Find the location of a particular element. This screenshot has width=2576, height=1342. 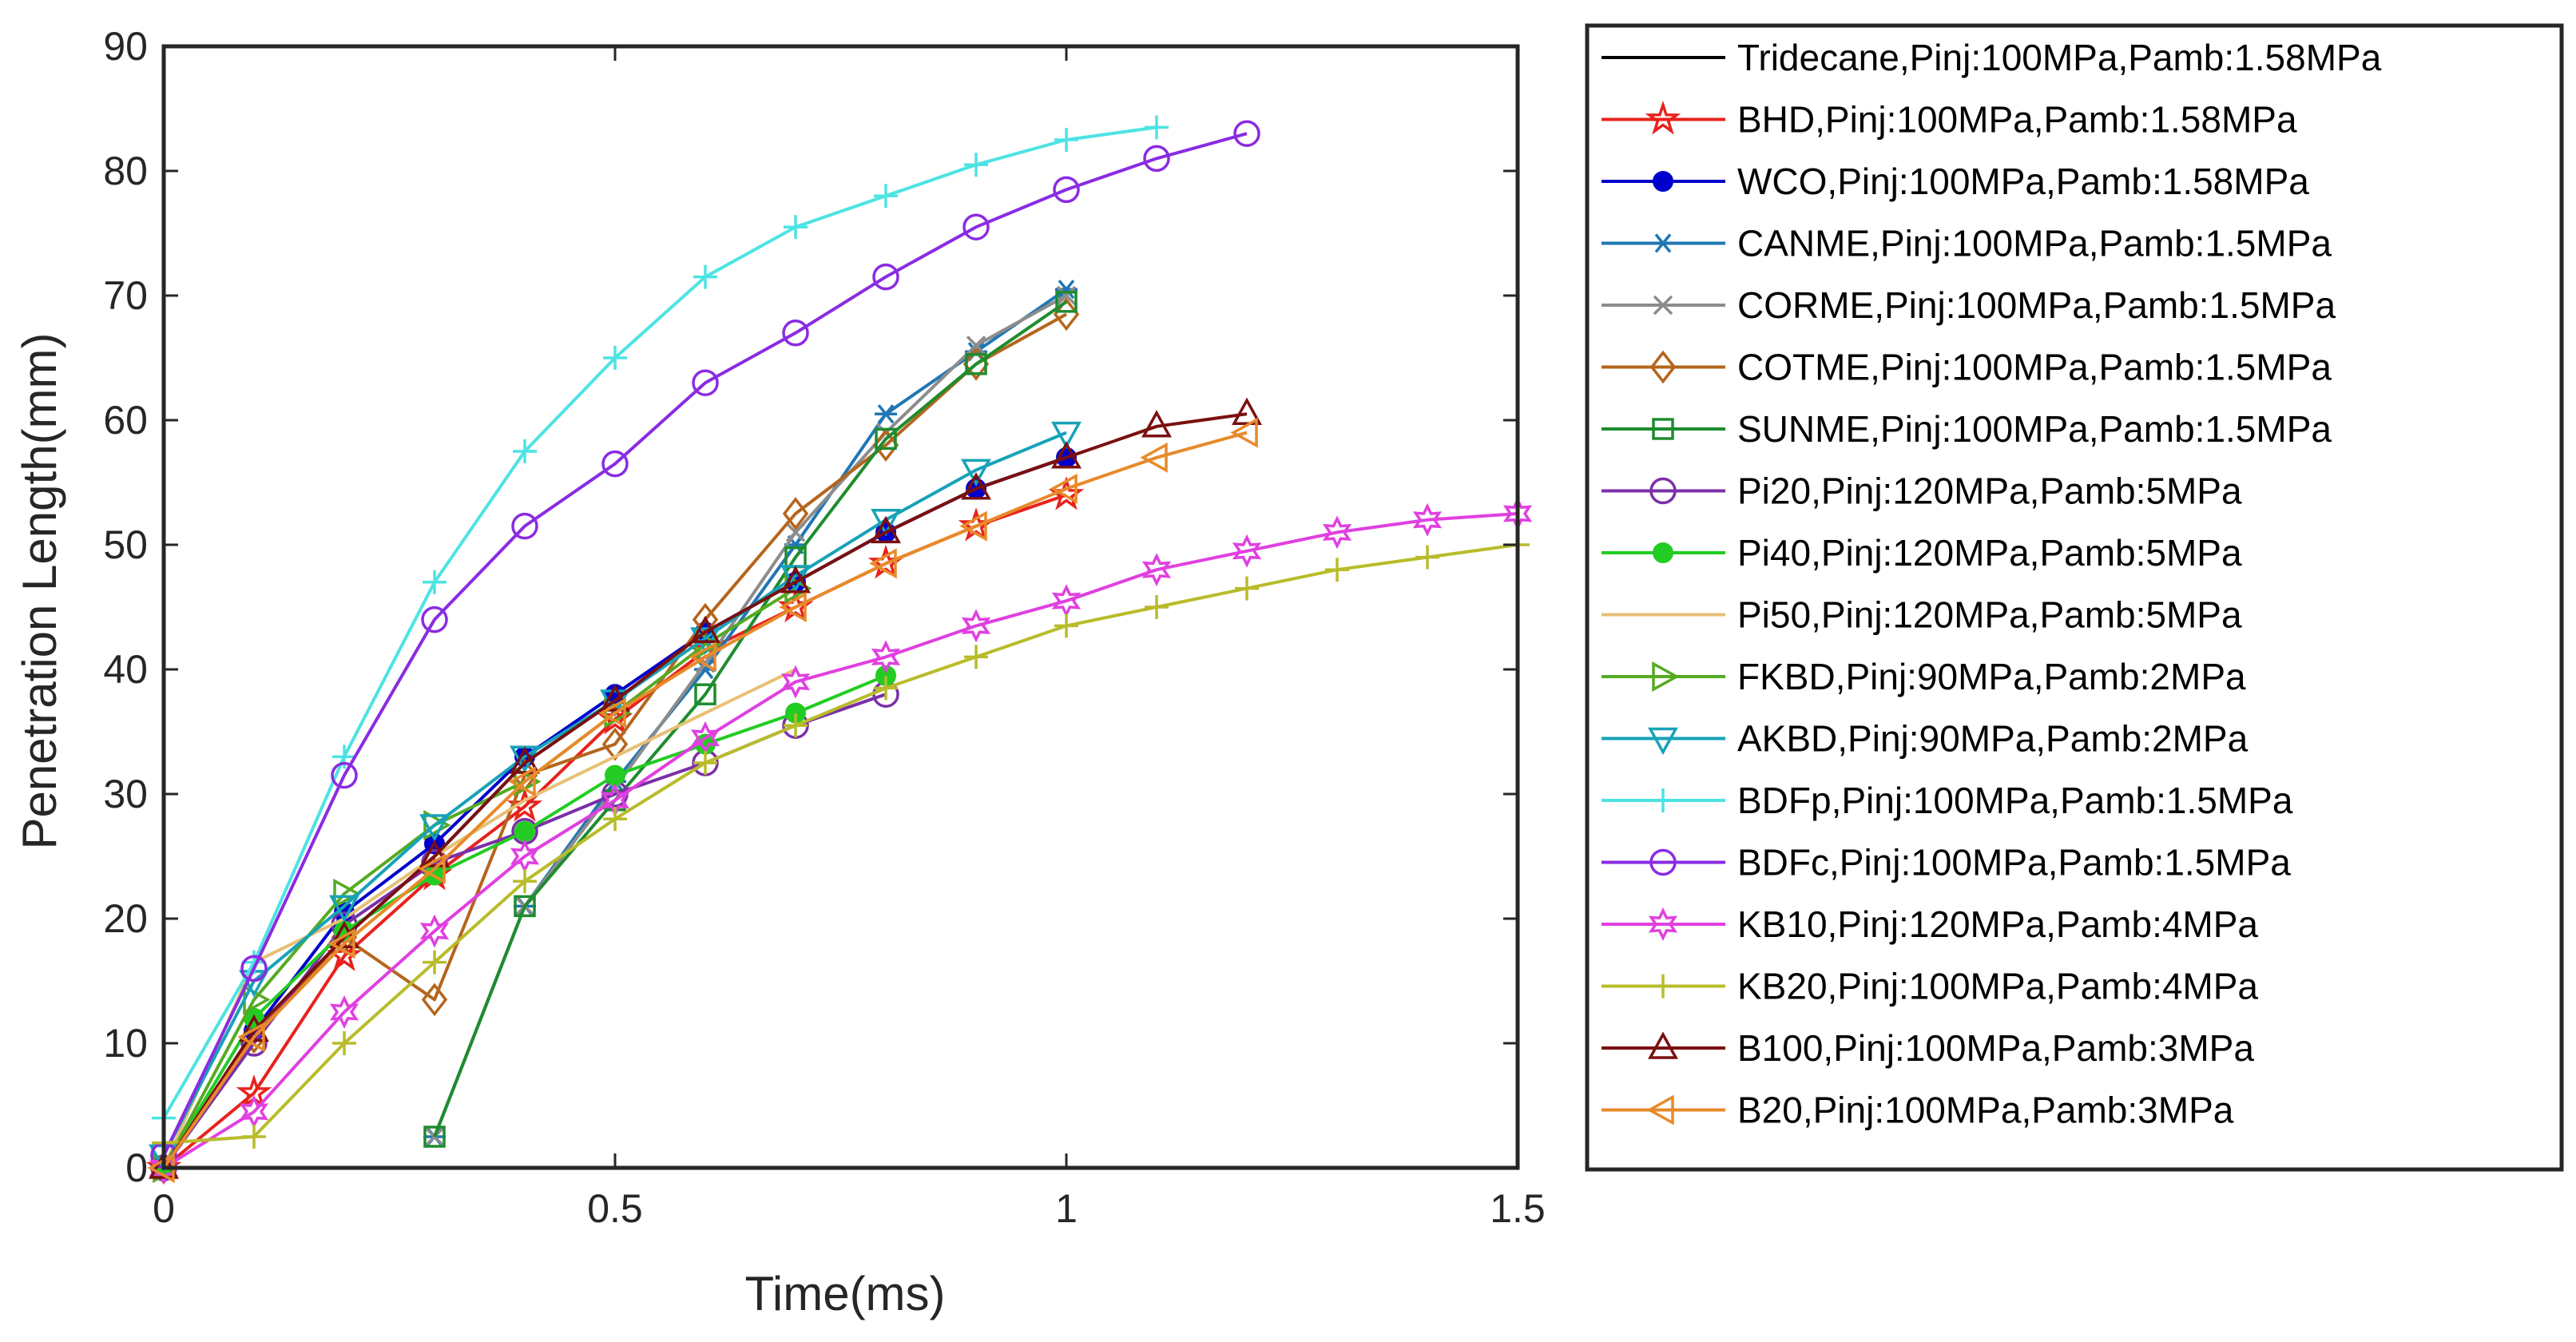

y-tick-label: 60 is located at coordinates (125, 421).